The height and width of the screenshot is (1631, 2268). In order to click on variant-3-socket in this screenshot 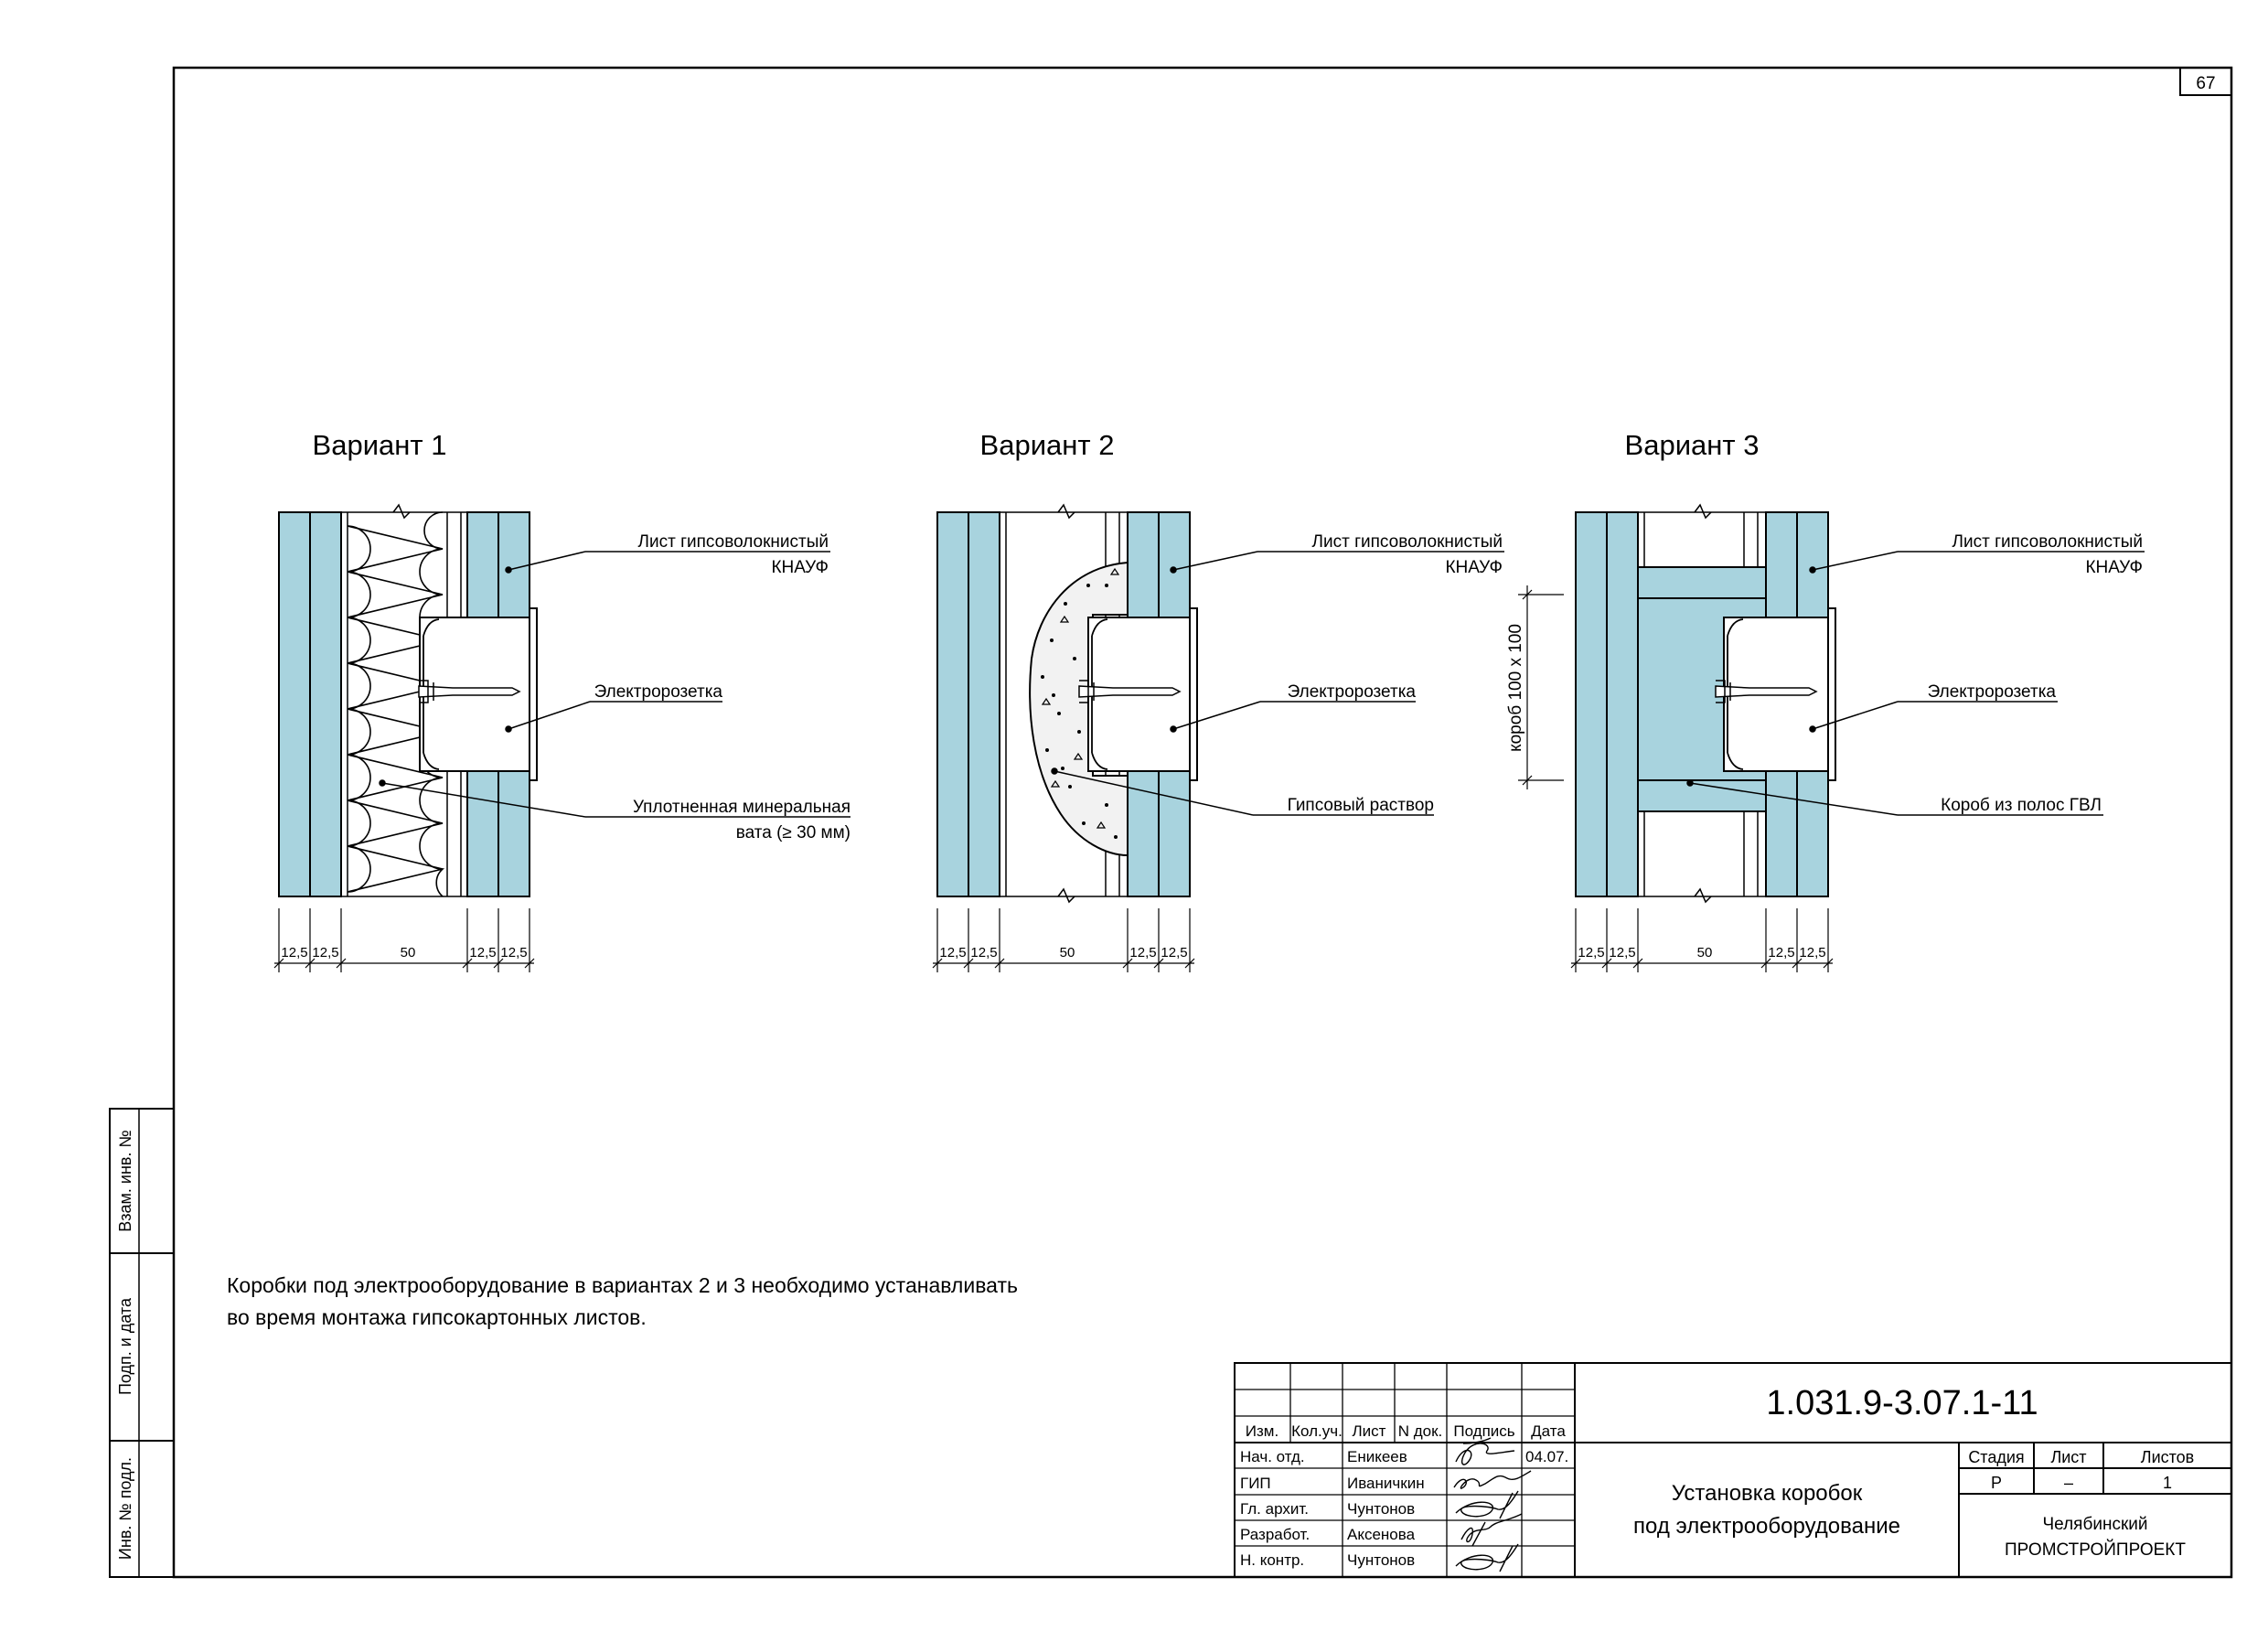, I will do `click(1775, 694)`.